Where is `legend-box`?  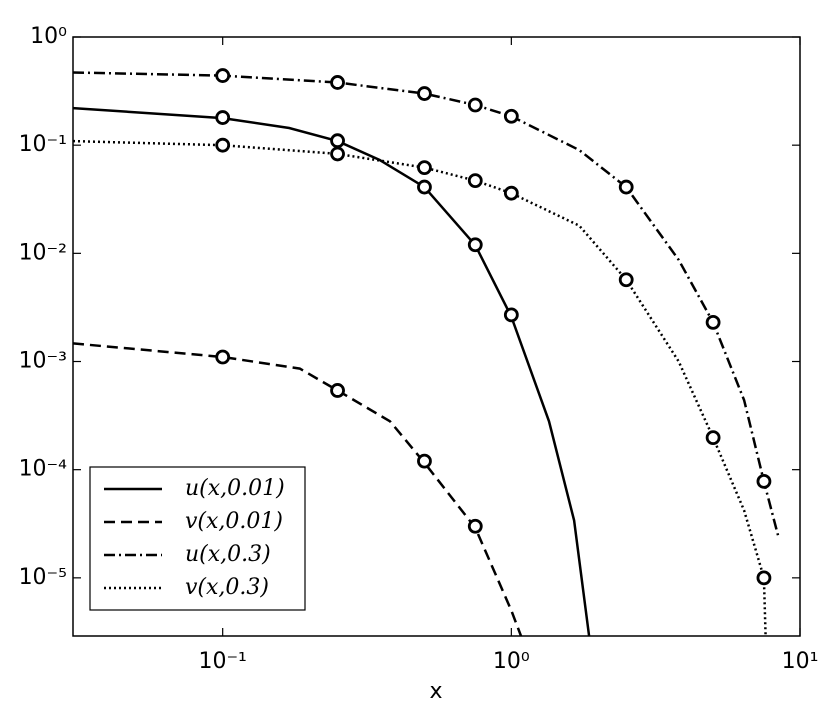
legend-box is located at coordinates (197, 538).